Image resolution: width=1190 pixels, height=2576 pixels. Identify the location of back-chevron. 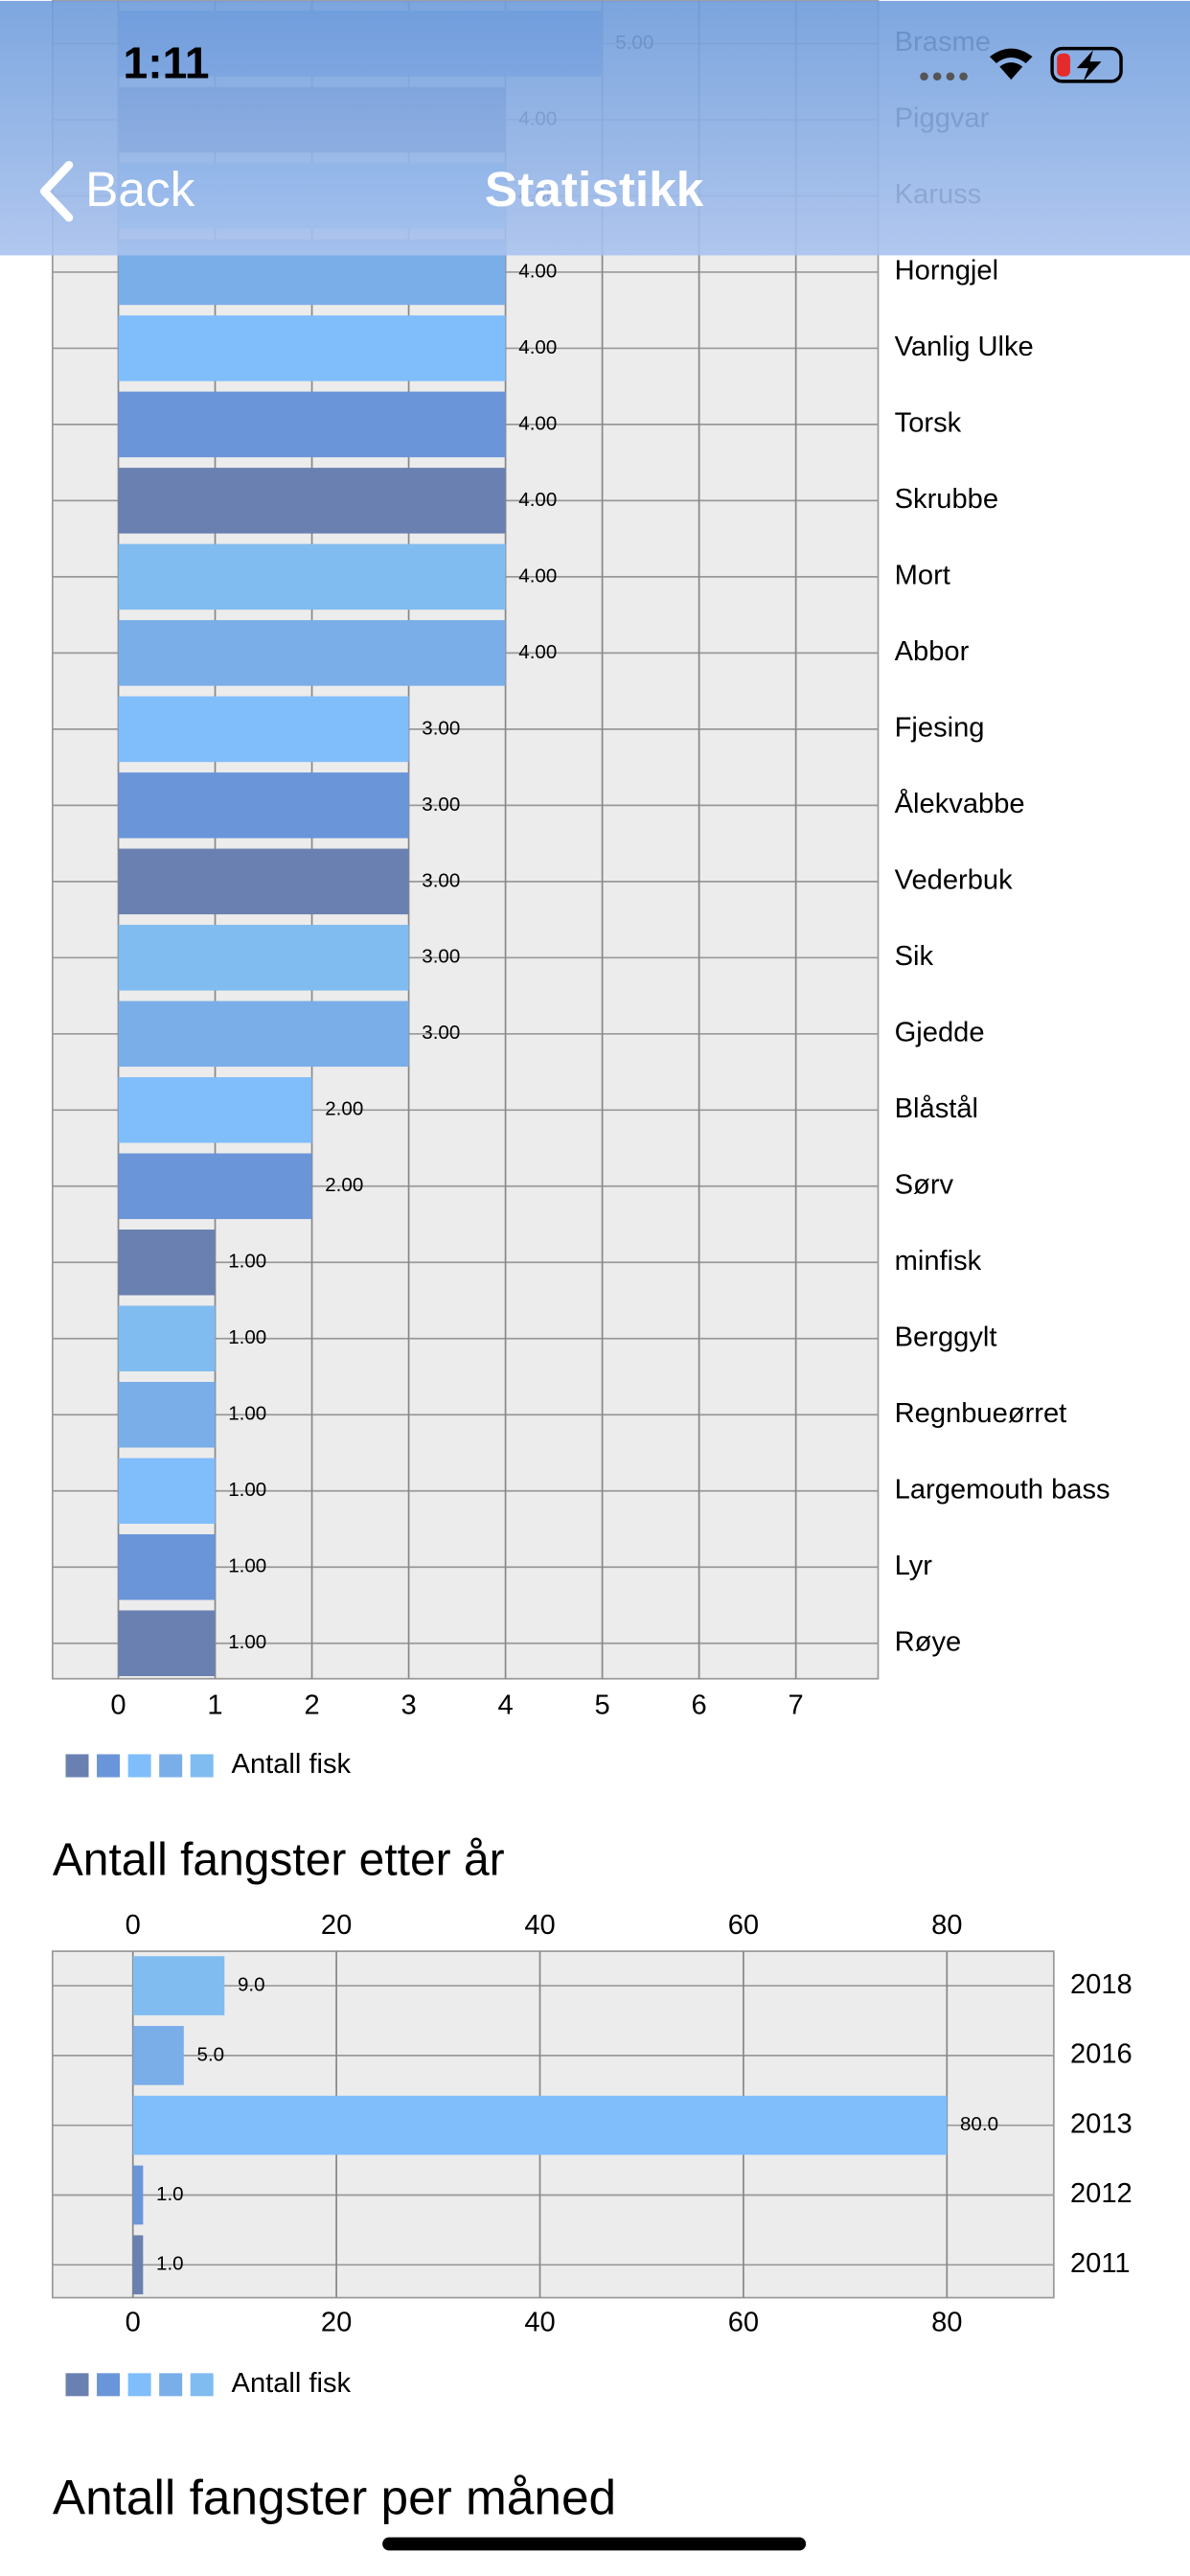
(57, 191).